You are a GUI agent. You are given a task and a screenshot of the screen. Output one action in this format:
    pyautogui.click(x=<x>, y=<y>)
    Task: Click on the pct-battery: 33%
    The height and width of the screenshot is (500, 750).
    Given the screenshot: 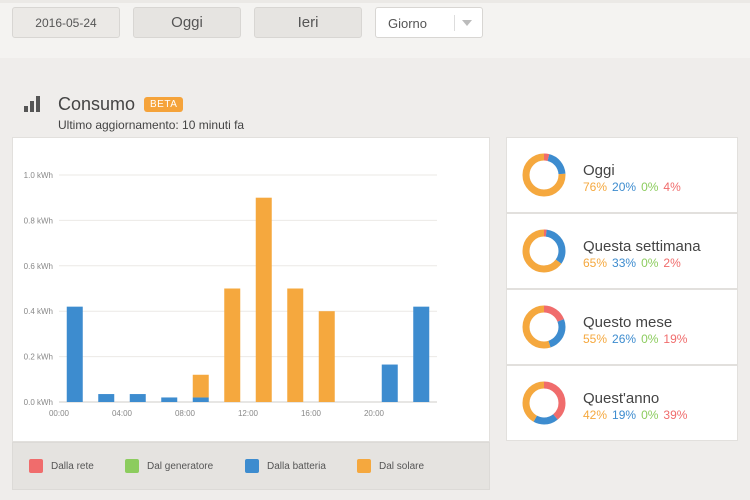 What is the action you would take?
    pyautogui.click(x=624, y=263)
    